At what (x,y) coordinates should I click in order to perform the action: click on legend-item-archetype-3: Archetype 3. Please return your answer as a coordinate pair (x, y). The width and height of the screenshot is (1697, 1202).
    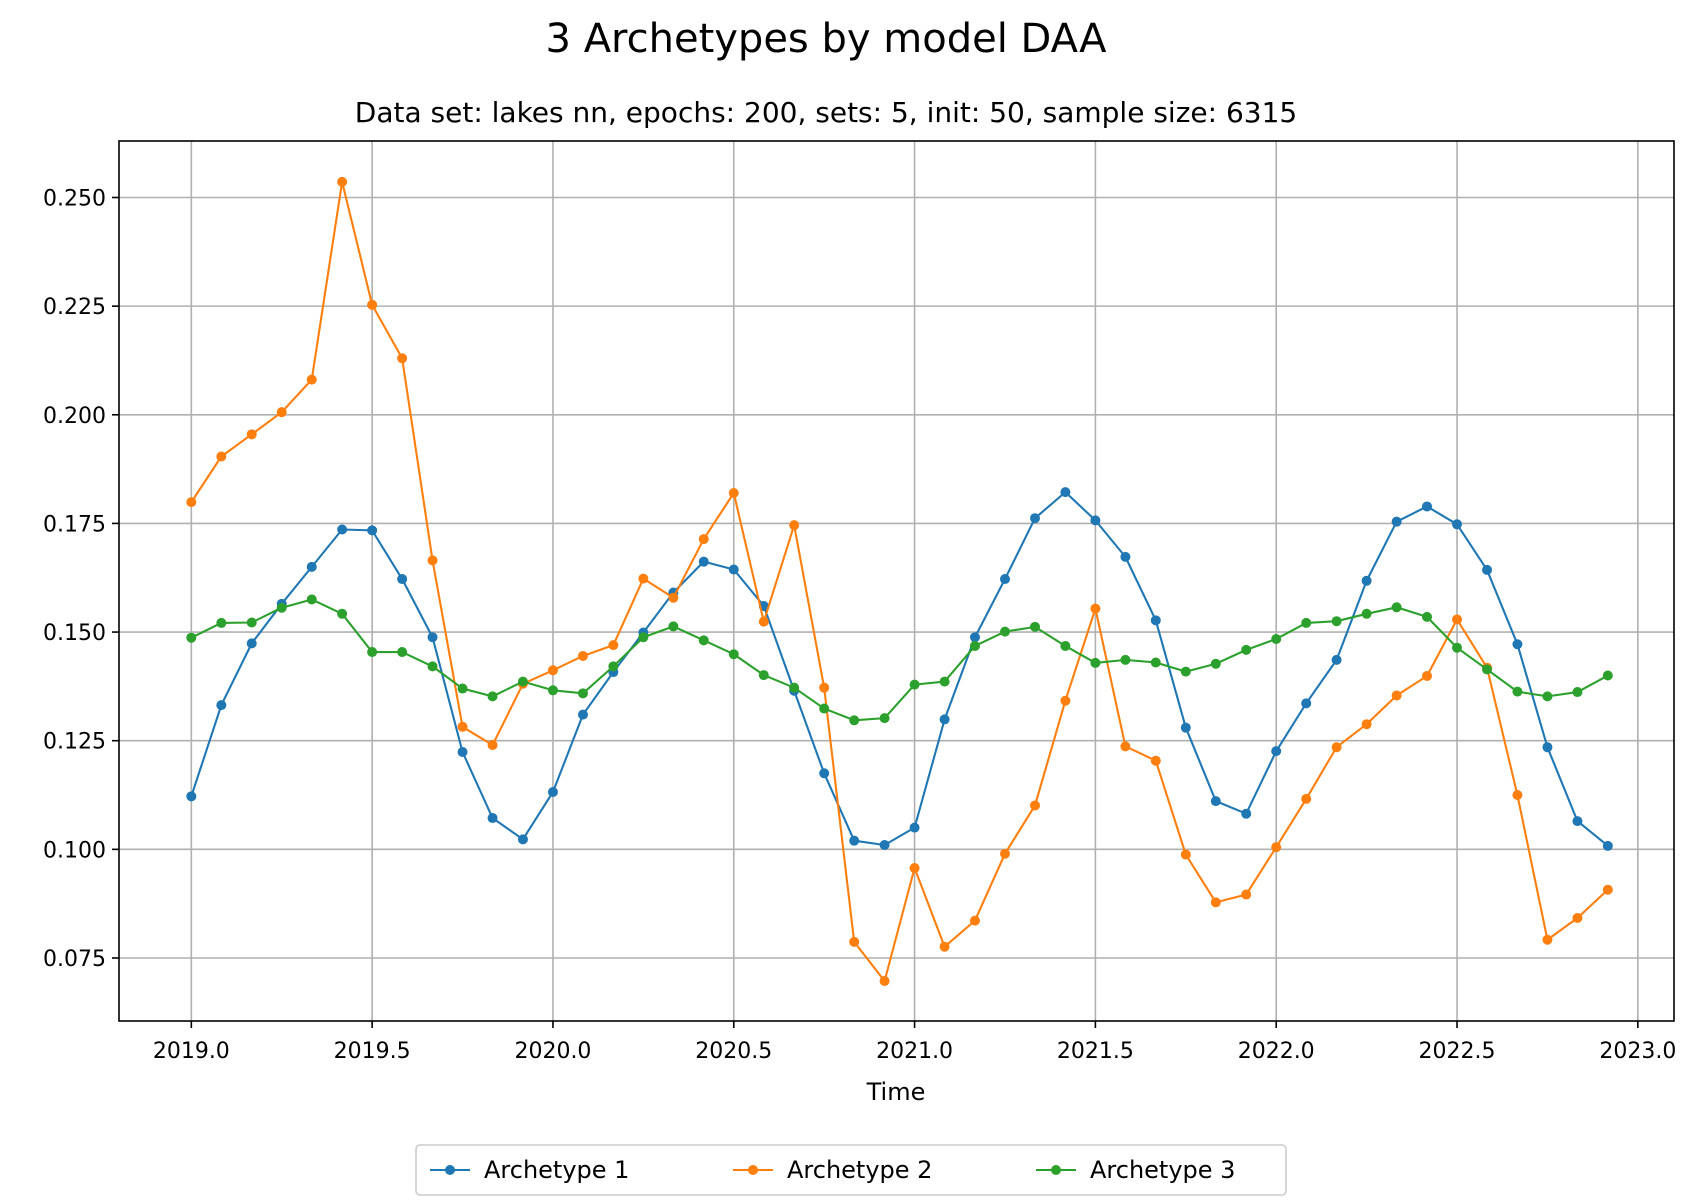
    Looking at the image, I should click on (1135, 1170).